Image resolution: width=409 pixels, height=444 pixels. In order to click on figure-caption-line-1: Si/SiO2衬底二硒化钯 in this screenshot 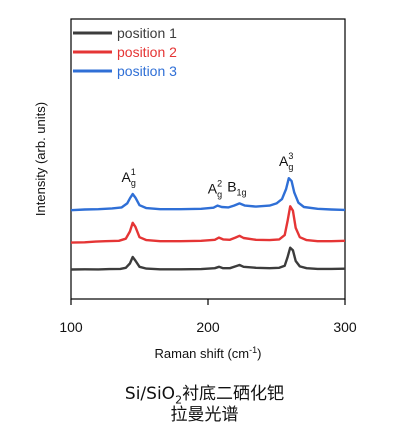, I will do `click(204, 395)`.